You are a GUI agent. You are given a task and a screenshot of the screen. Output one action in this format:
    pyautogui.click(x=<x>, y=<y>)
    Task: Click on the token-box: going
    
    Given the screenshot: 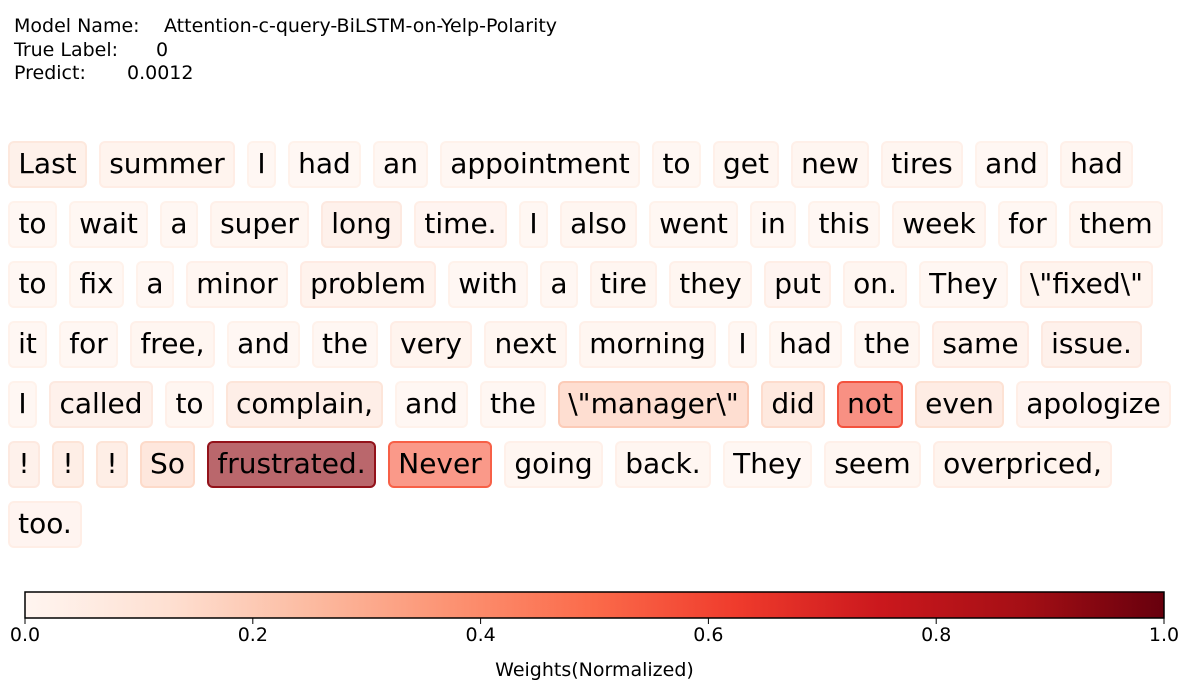 What is the action you would take?
    pyautogui.click(x=553, y=464)
    